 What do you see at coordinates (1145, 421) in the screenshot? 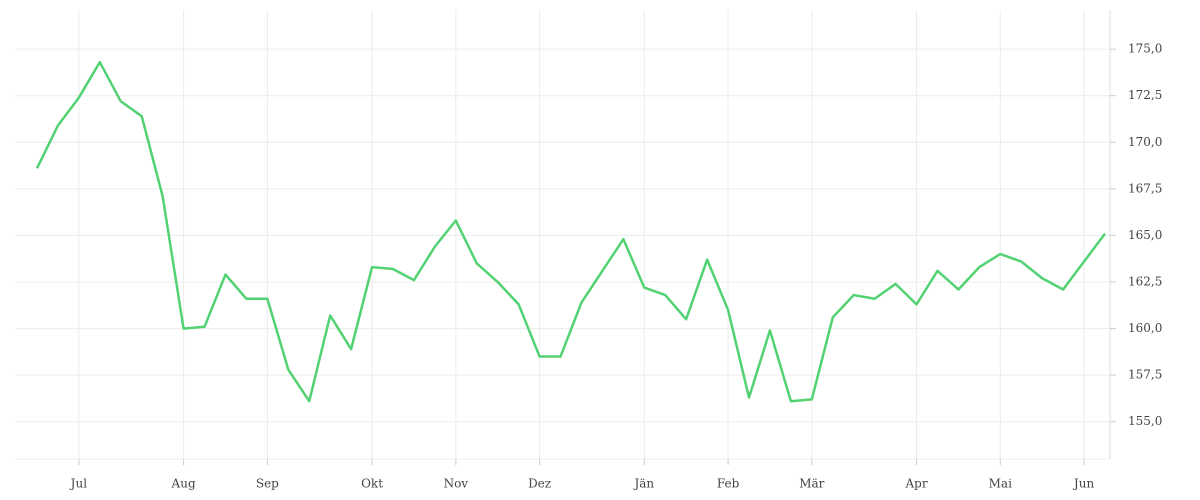
I see `y-tick-label: 155,0` at bounding box center [1145, 421].